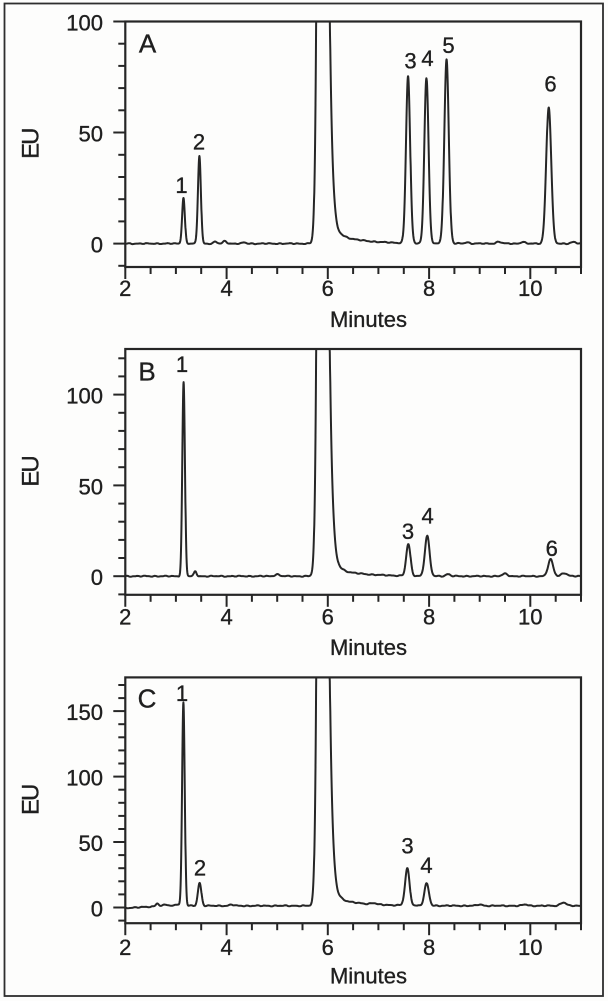 Image resolution: width=608 pixels, height=1001 pixels. I want to click on svg-text: B, so click(146, 372).